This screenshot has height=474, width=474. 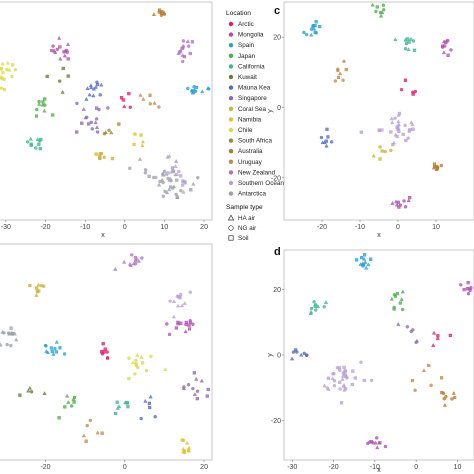 I want to click on panel-label-d: d, so click(x=277, y=252).